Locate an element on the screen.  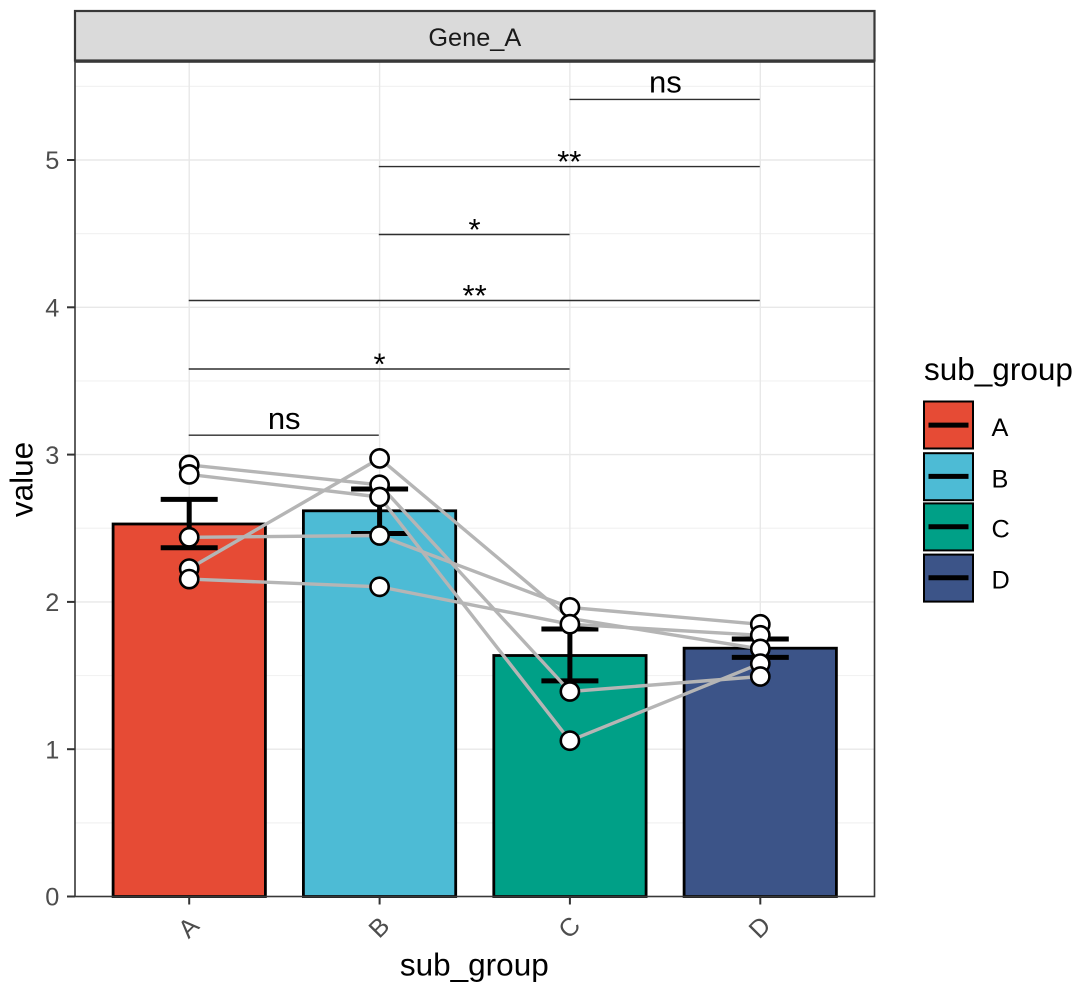
svg-text: 0 is located at coordinates (52, 898).